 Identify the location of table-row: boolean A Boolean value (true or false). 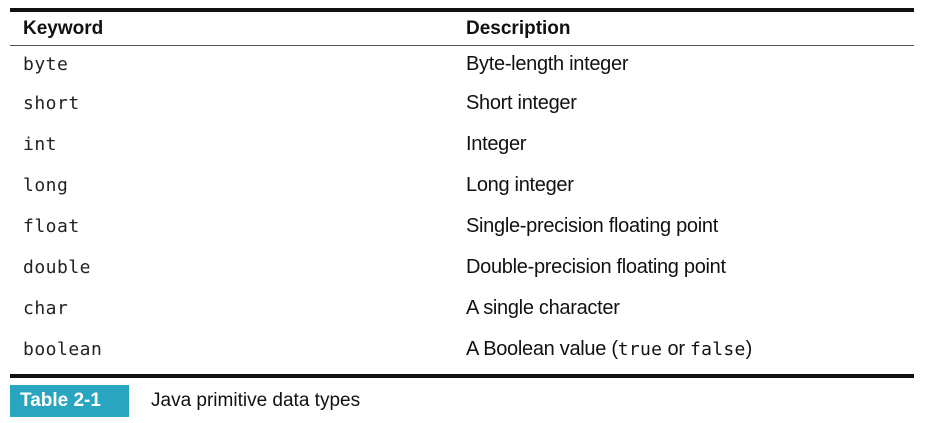
(462, 349).